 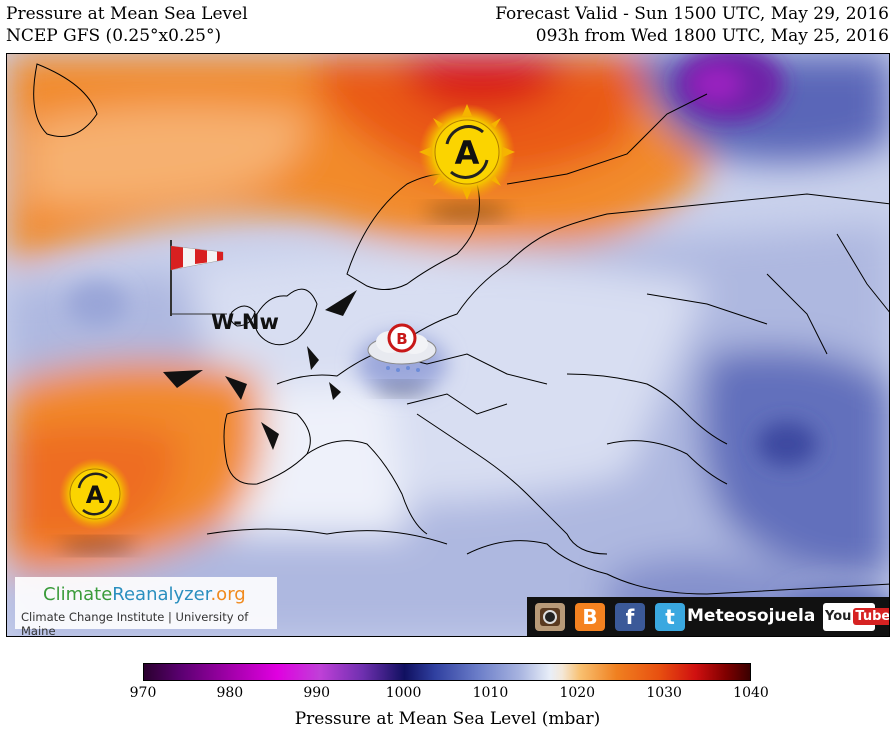 What do you see at coordinates (114, 36) in the screenshot?
I see `model-name: NCEP GFS (0.25°x0.25°)` at bounding box center [114, 36].